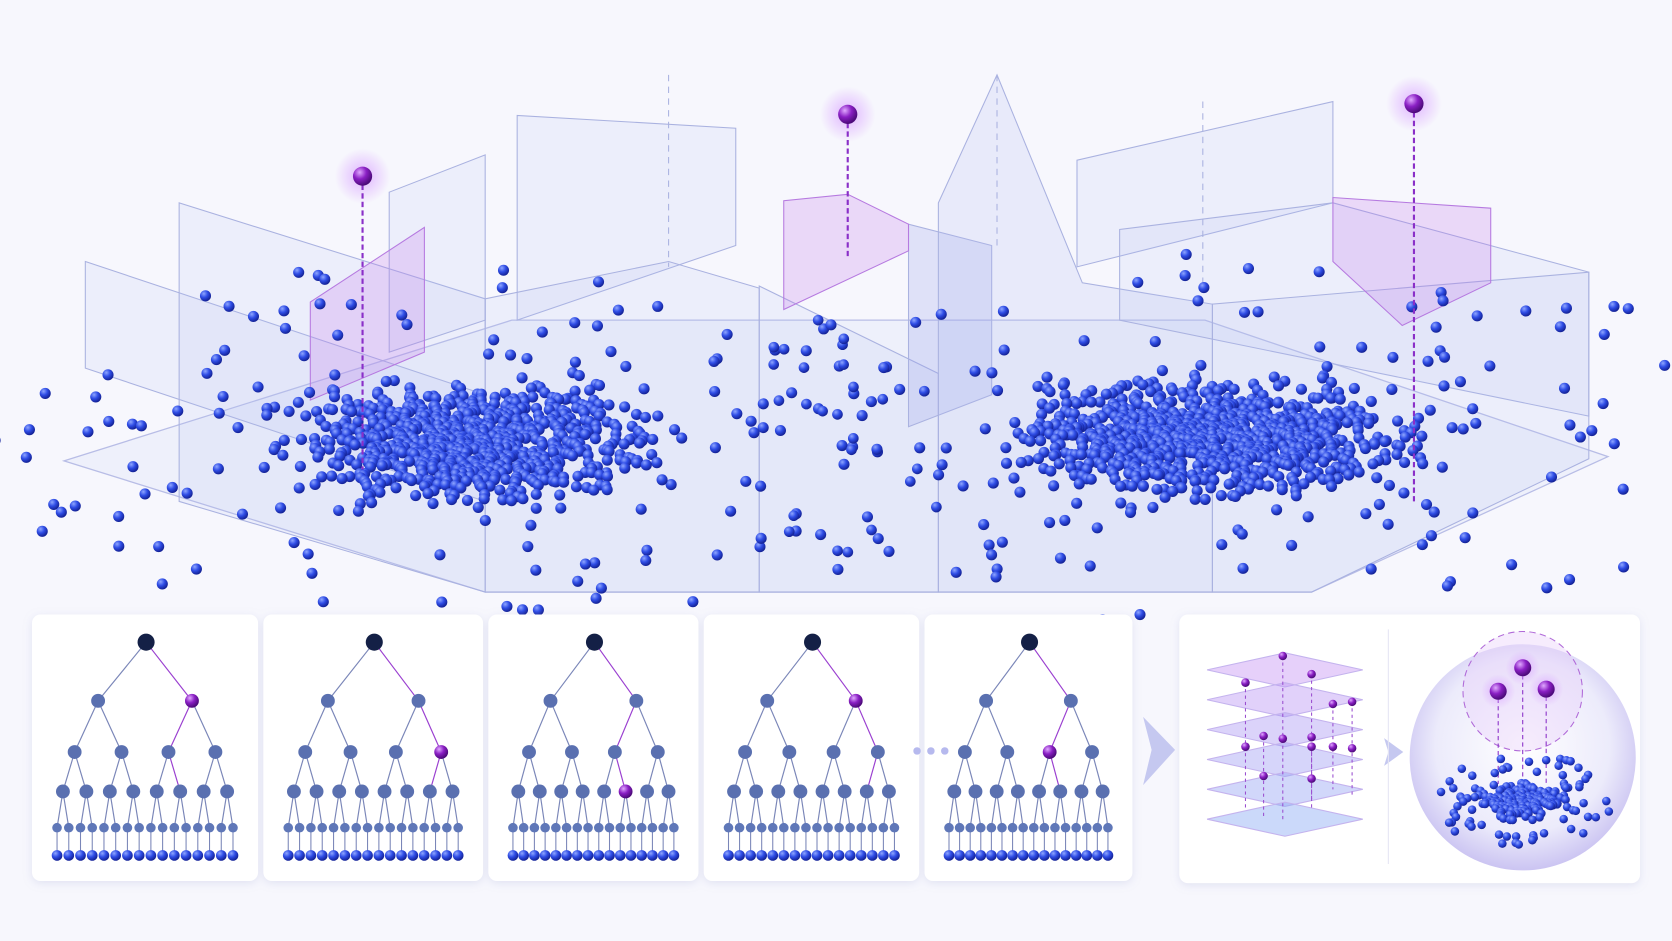  I want to click on arrow, so click(1159, 751).